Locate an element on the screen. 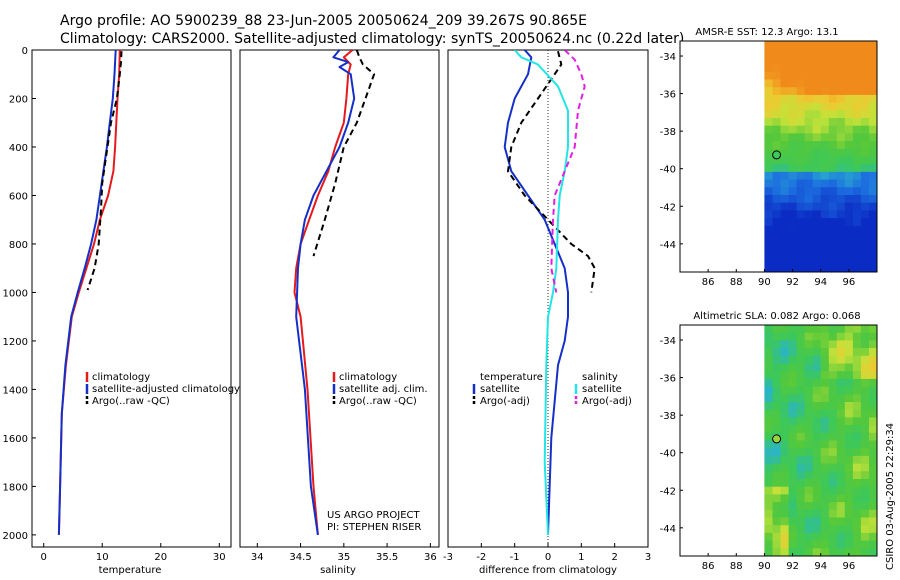  salinity-xlabel: salinity is located at coordinates (338, 570).